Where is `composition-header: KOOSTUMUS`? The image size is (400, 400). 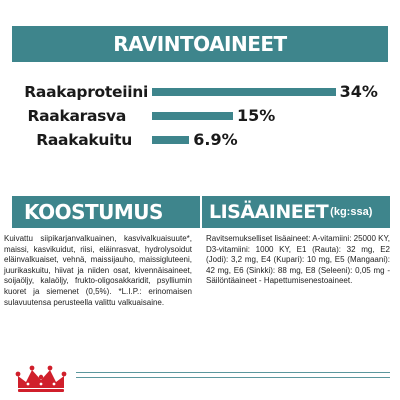
composition-header: KOOSTUMUS is located at coordinates (106, 212).